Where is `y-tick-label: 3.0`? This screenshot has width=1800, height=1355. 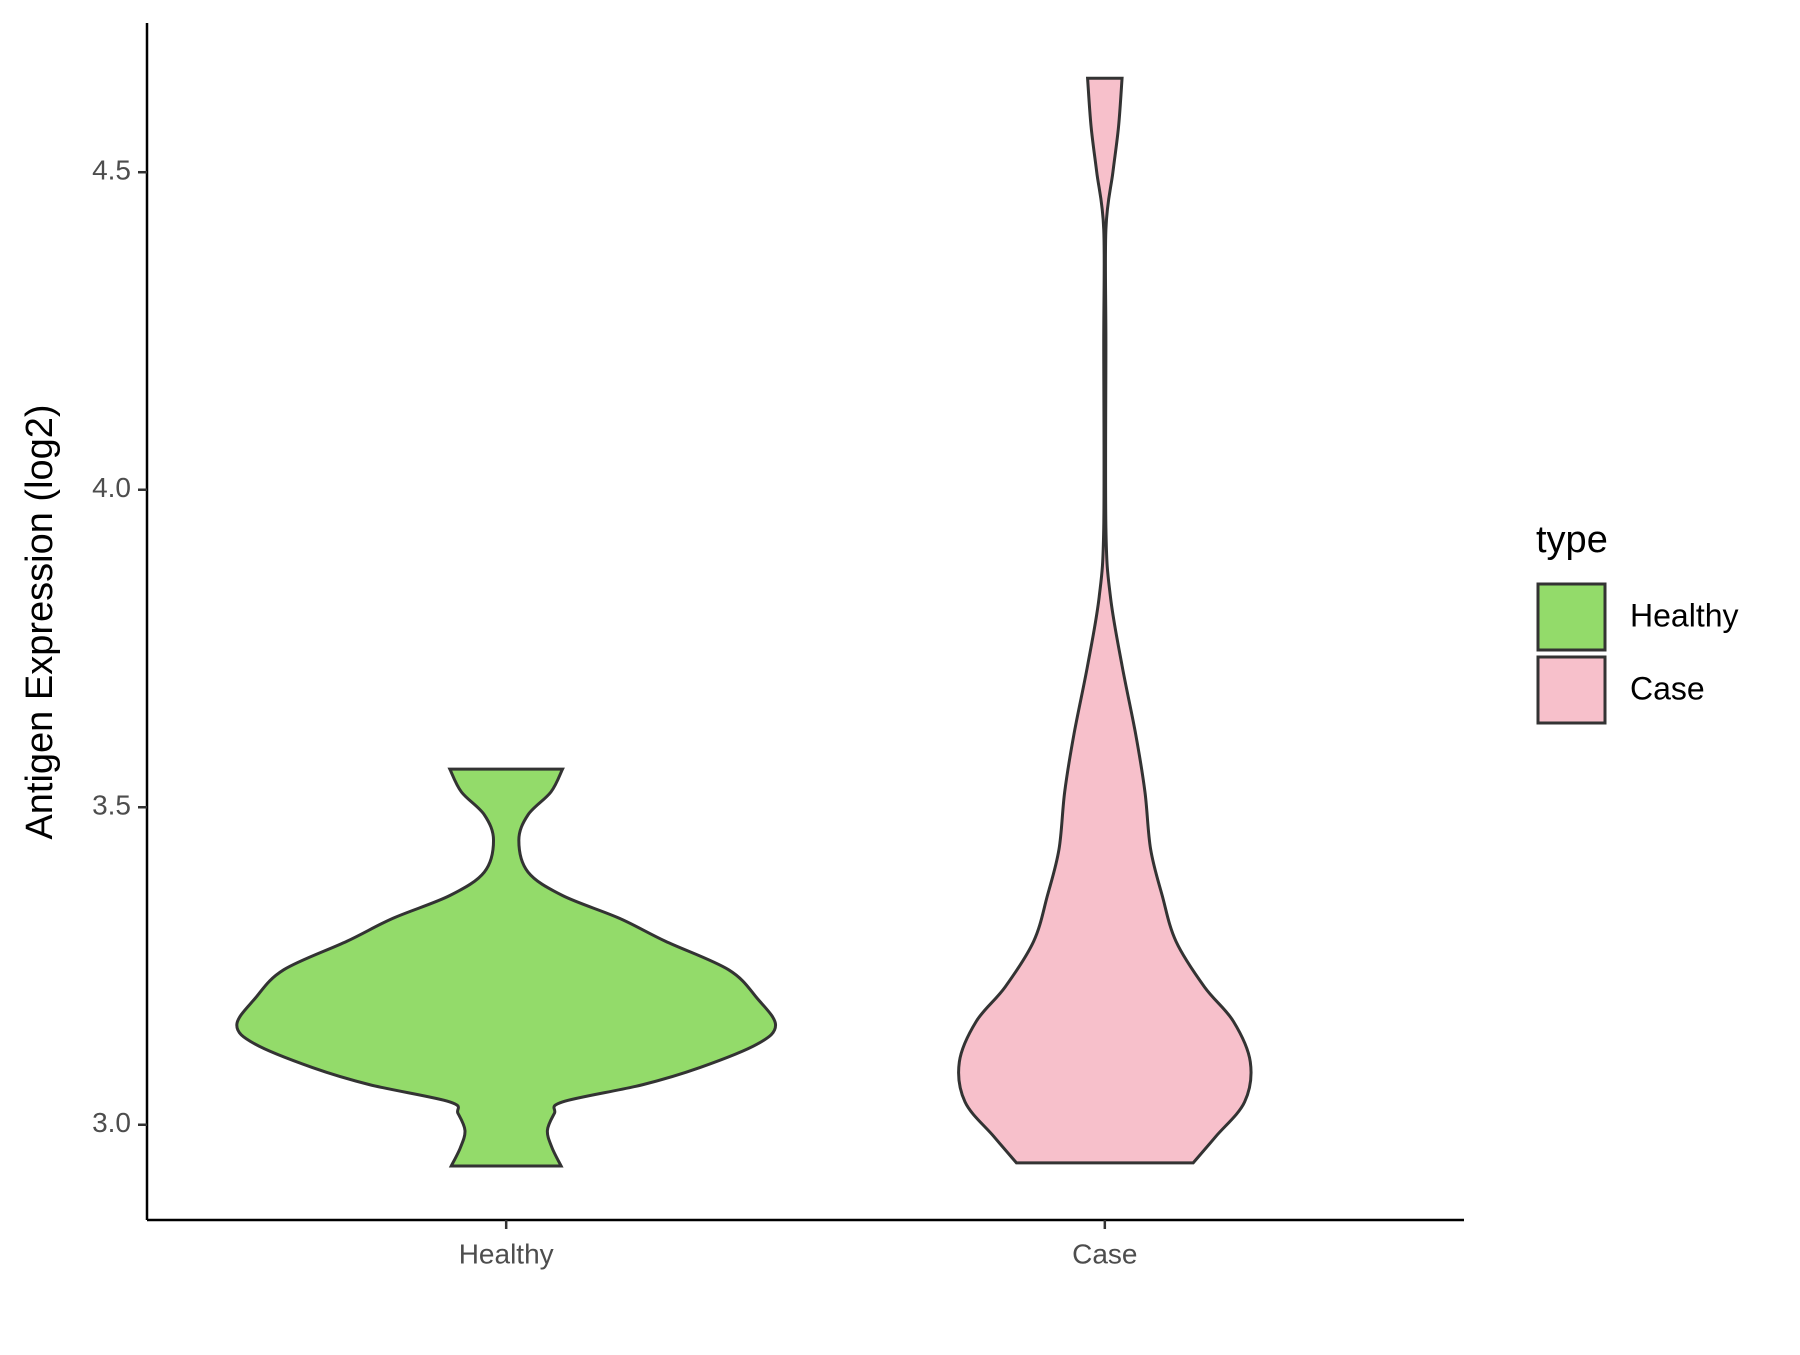
y-tick-label: 3.0 is located at coordinates (111, 1122).